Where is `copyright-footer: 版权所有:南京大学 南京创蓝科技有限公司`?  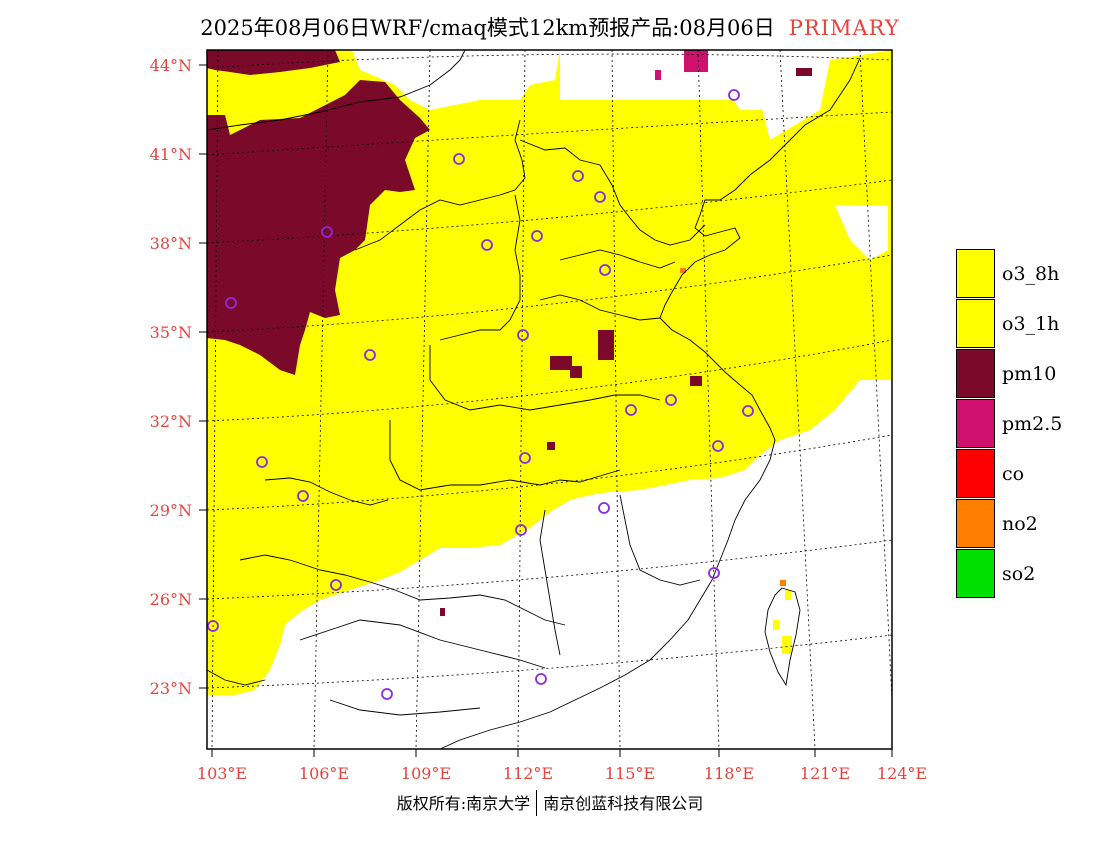
copyright-footer: 版权所有:南京大学 南京创蓝科技有限公司 is located at coordinates (550, 803).